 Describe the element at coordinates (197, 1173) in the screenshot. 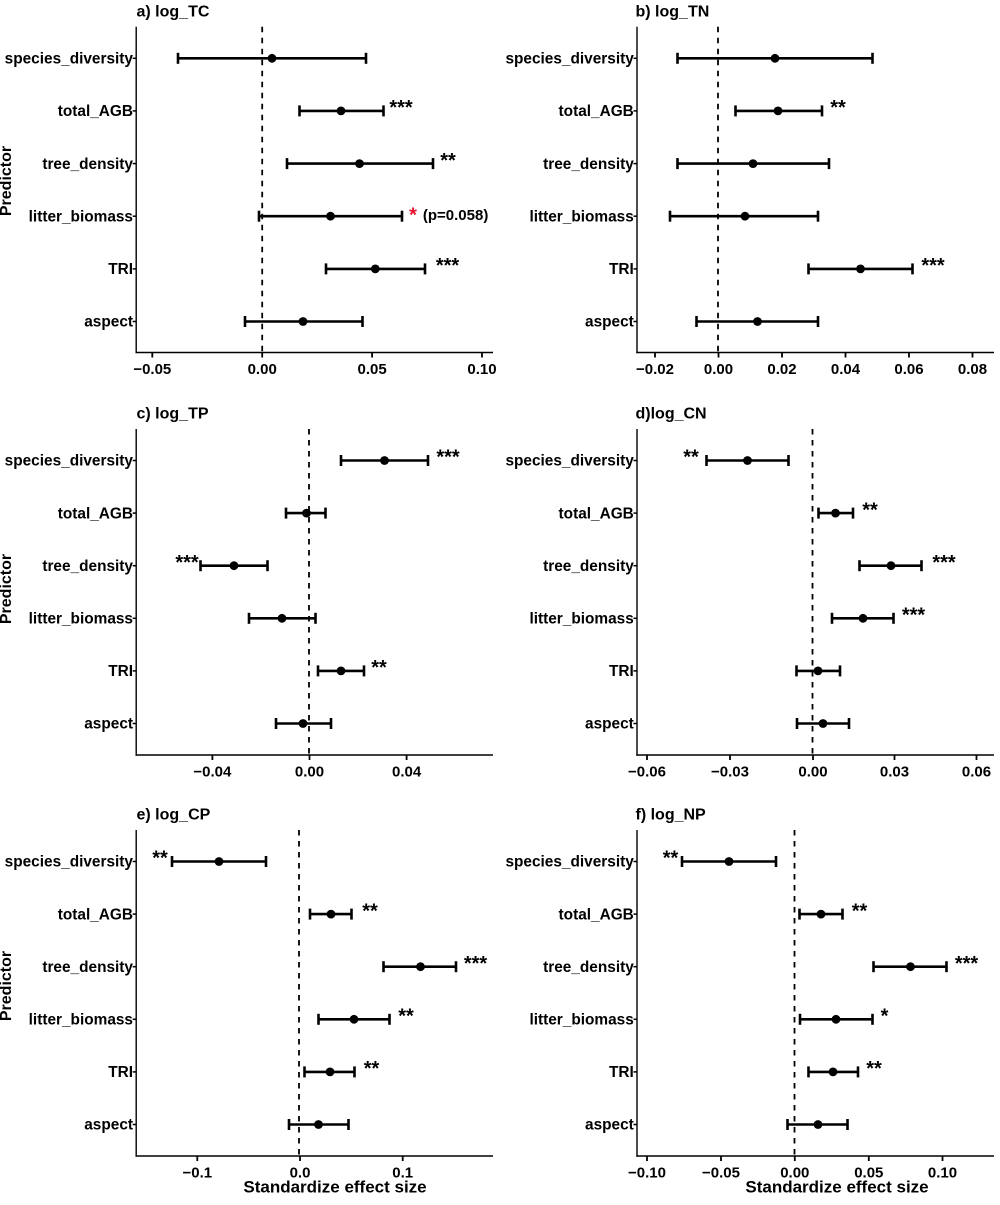

I see `svg-text: −0.1` at that location.